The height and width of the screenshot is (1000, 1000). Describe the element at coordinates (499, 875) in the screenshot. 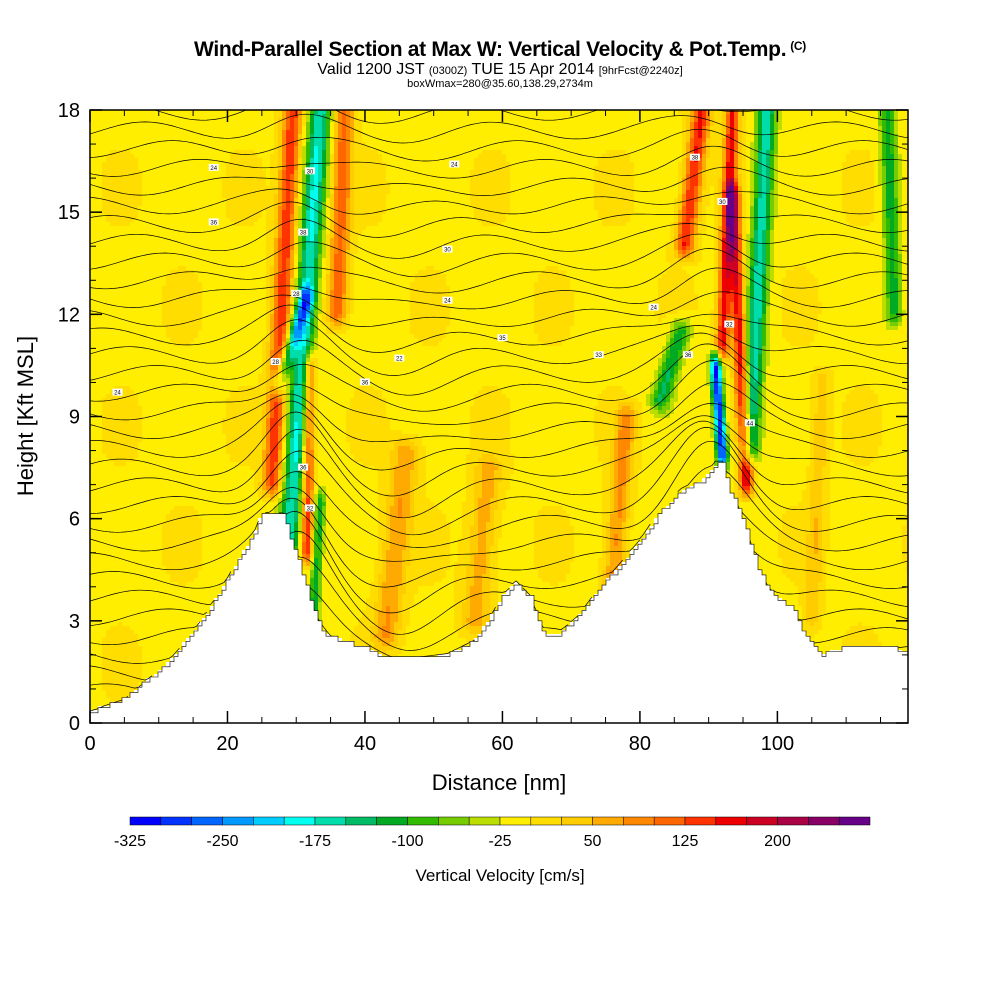

I see `colorbar-title: Vertical Velocity [cm/s]` at that location.